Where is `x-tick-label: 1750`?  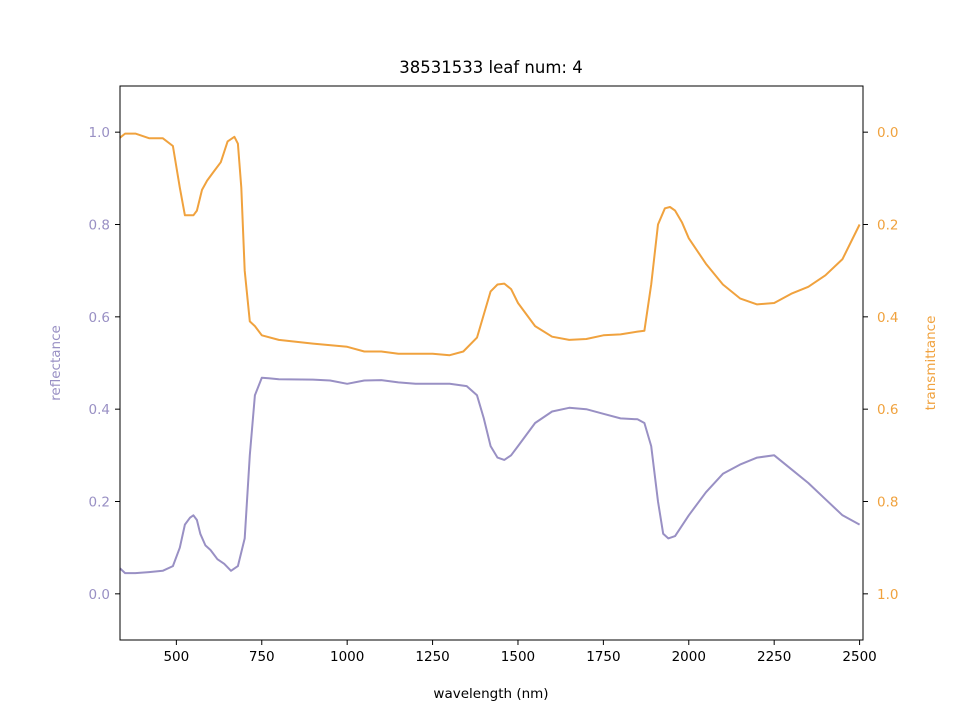 x-tick-label: 1750 is located at coordinates (603, 657).